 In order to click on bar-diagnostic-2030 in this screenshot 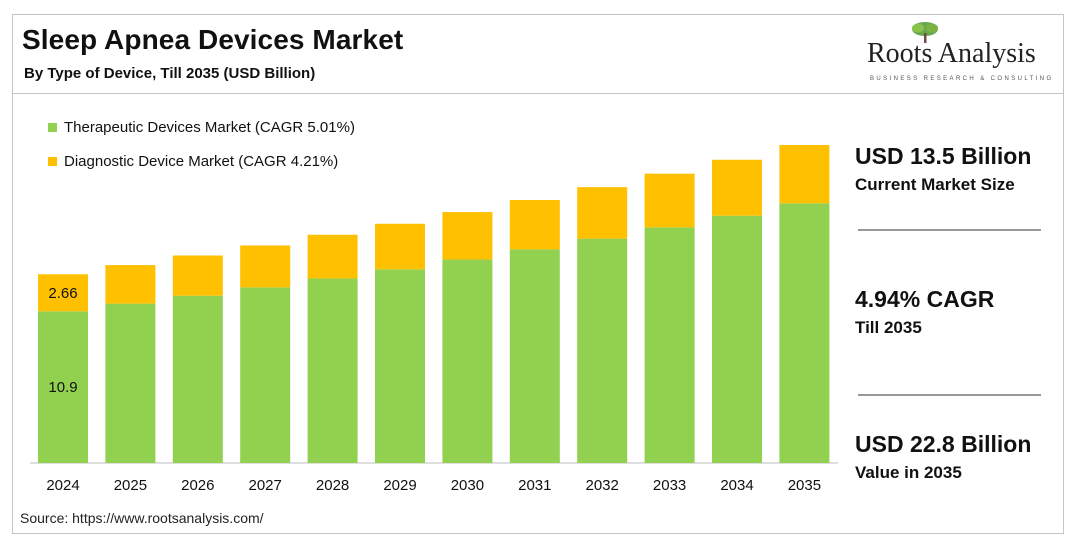, I will do `click(467, 236)`.